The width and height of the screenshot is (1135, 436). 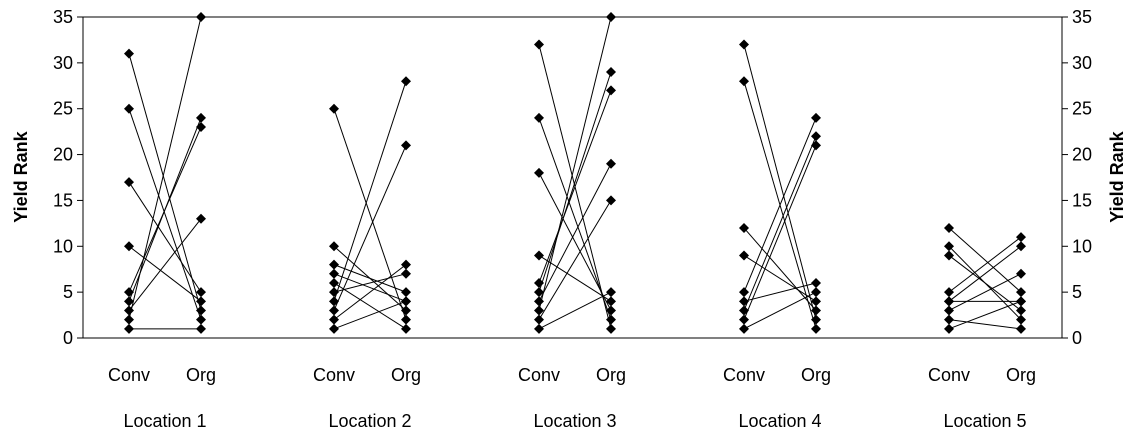 I want to click on y-tick-label-right: 0, so click(x=1077, y=338).